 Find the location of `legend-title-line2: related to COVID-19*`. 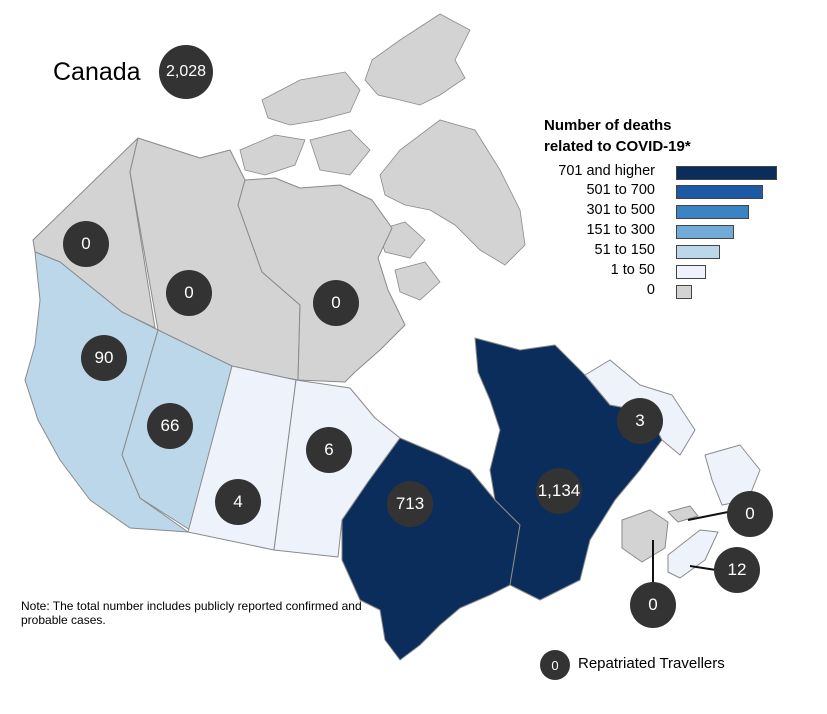

legend-title-line2: related to COVID-19* is located at coordinates (617, 146).